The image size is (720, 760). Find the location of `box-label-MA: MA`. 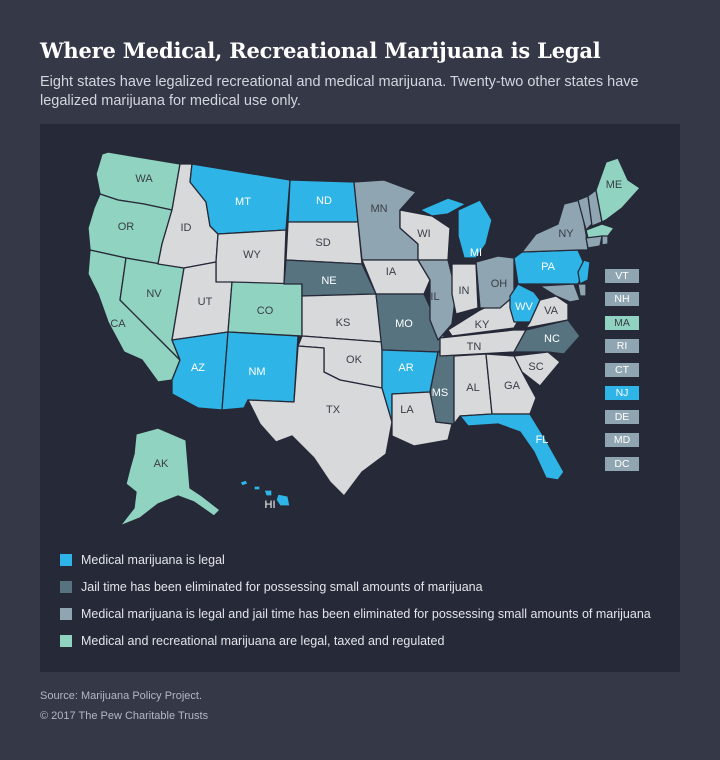

box-label-MA: MA is located at coordinates (622, 323).